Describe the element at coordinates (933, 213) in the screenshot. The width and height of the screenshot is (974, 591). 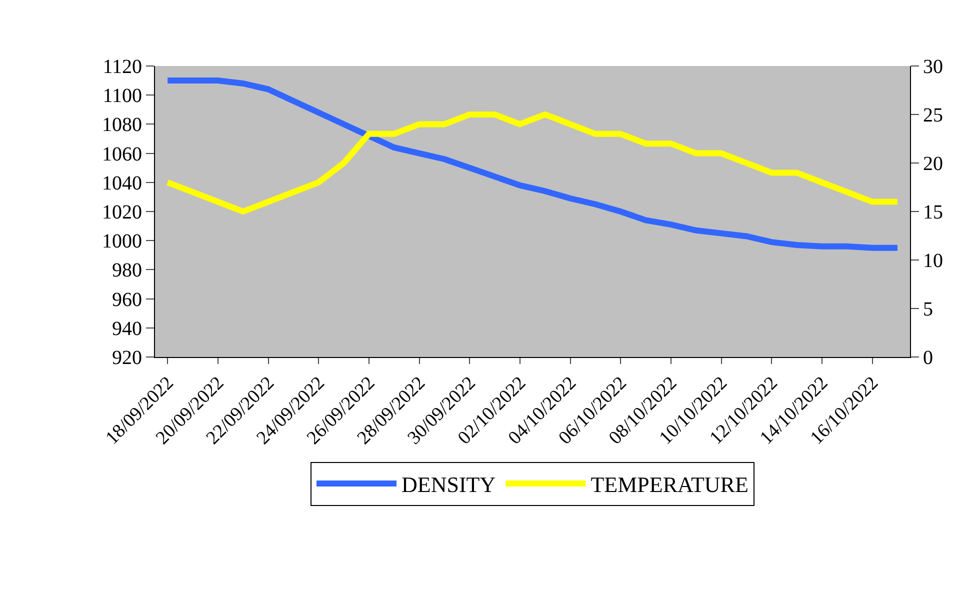
I see `y2-tick-label: 15` at that location.